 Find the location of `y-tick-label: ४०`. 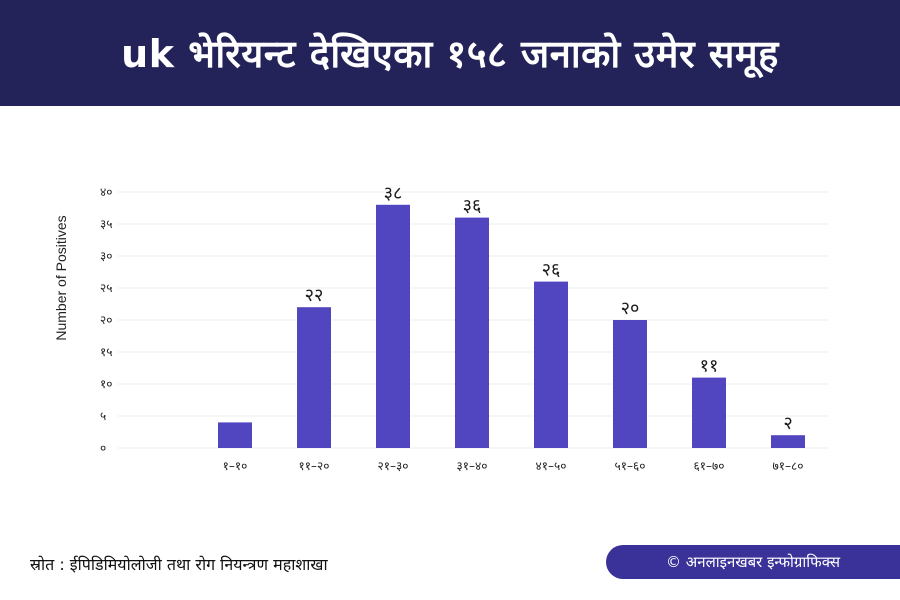

y-tick-label: ४० is located at coordinates (106, 192).